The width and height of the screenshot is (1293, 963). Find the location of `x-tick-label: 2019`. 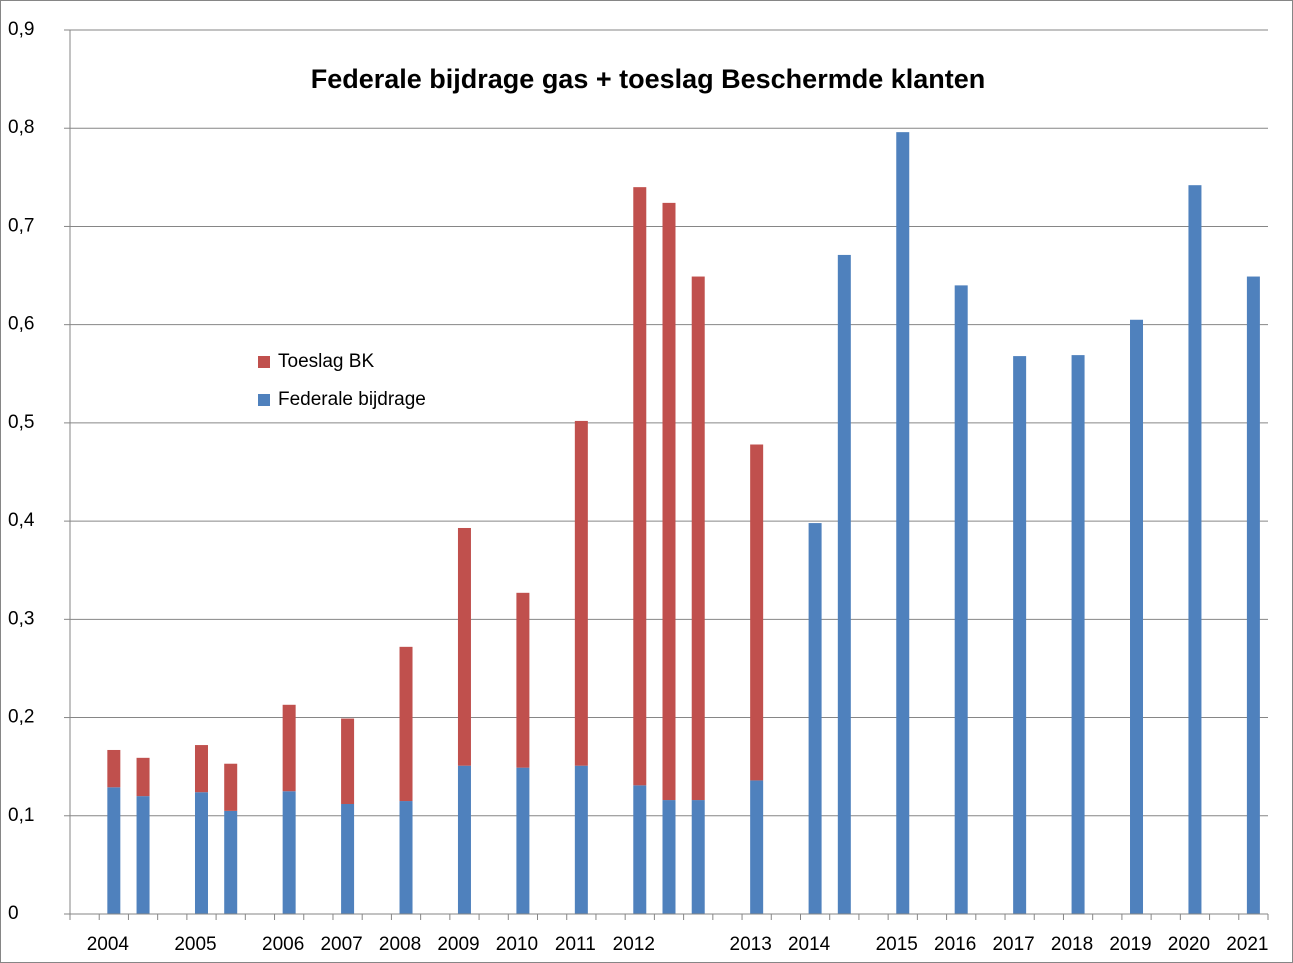

x-tick-label: 2019 is located at coordinates (1130, 944).